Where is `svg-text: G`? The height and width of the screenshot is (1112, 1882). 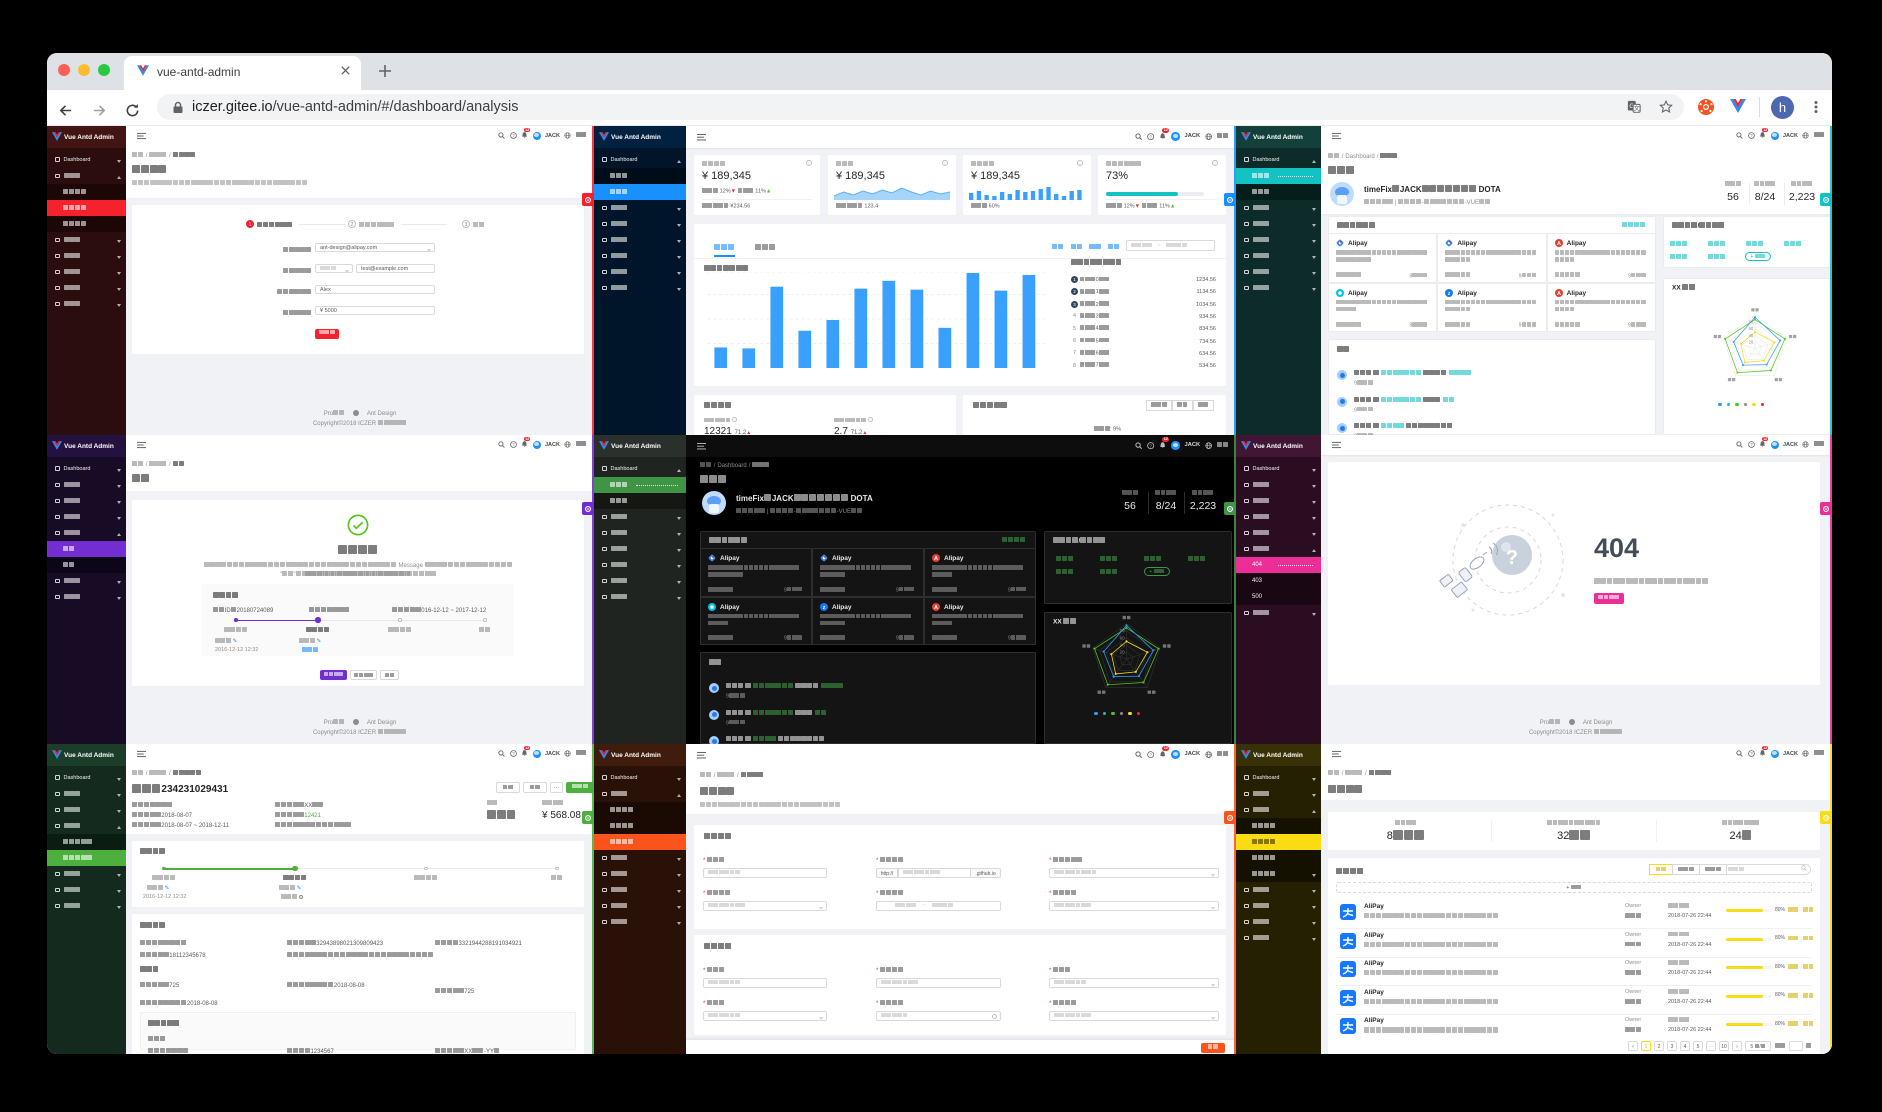 svg-text: G is located at coordinates (1631, 106).